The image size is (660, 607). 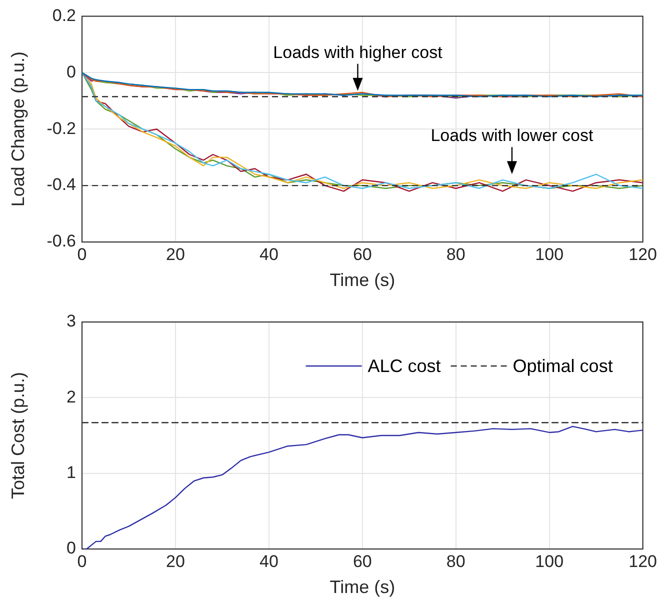 I want to click on y-tick-label: -0.6, so click(x=61, y=241).